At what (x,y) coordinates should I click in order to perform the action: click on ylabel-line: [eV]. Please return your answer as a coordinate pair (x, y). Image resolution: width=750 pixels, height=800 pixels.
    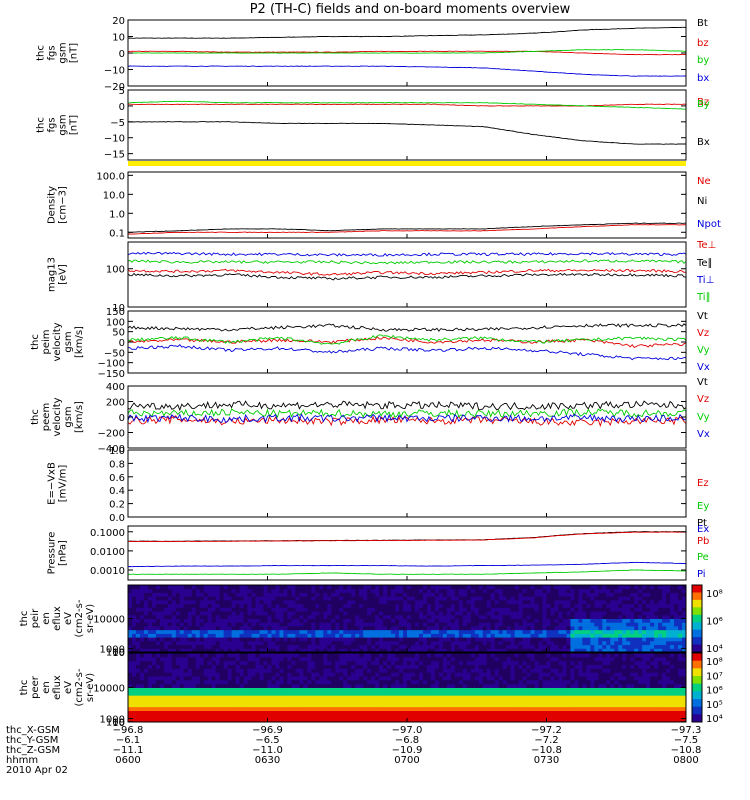
    Looking at the image, I should click on (63, 274).